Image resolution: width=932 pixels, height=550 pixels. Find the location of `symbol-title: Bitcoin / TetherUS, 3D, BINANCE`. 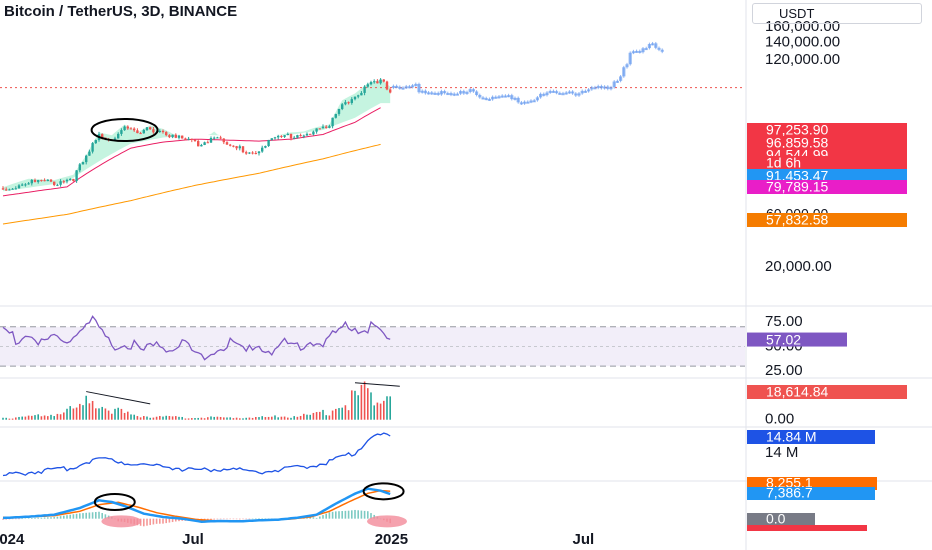

symbol-title: Bitcoin / TetherUS, 3D, BINANCE is located at coordinates (121, 11).